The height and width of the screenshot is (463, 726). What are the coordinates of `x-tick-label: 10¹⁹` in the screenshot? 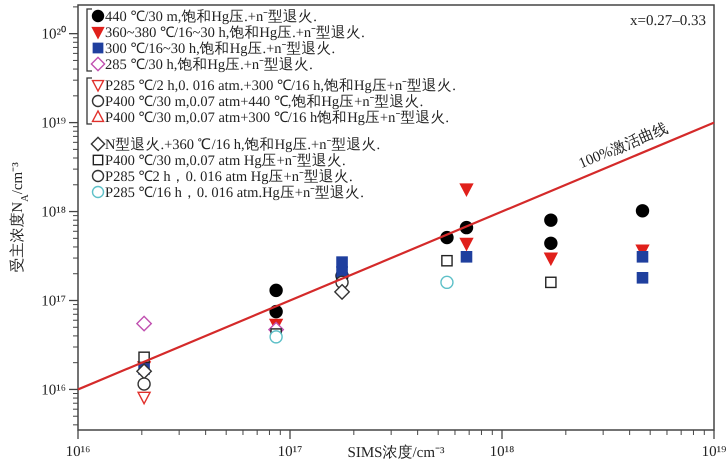 It's located at (714, 452).